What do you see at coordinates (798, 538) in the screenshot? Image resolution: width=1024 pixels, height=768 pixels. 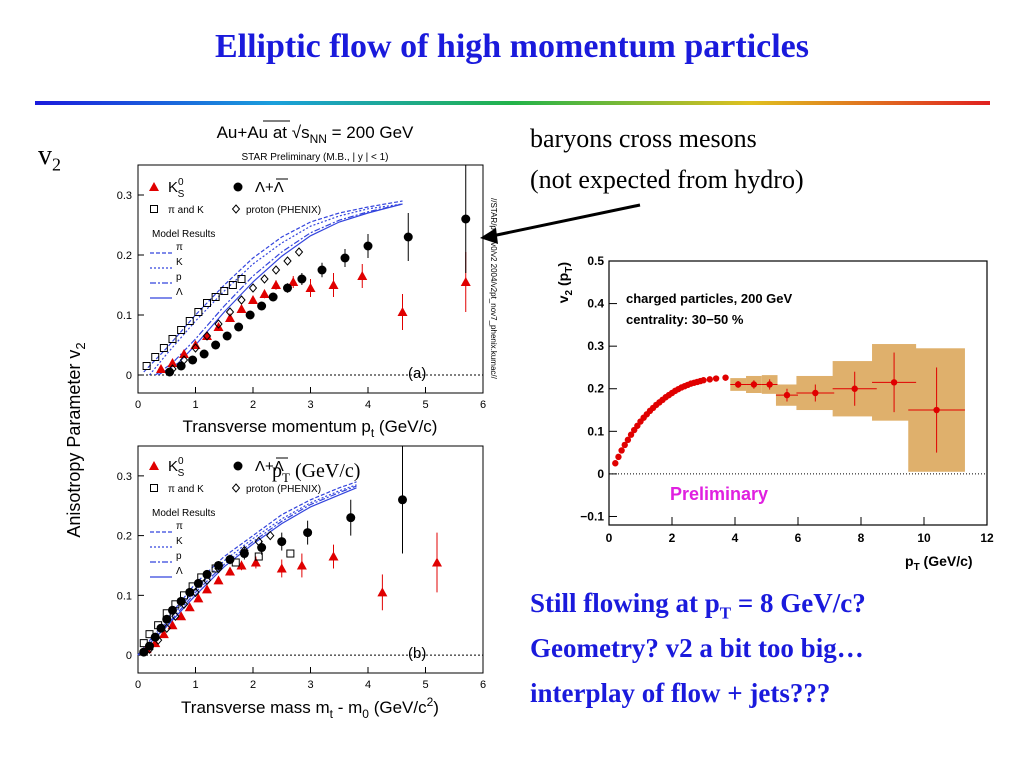 I see `x-tick-label: 6` at bounding box center [798, 538].